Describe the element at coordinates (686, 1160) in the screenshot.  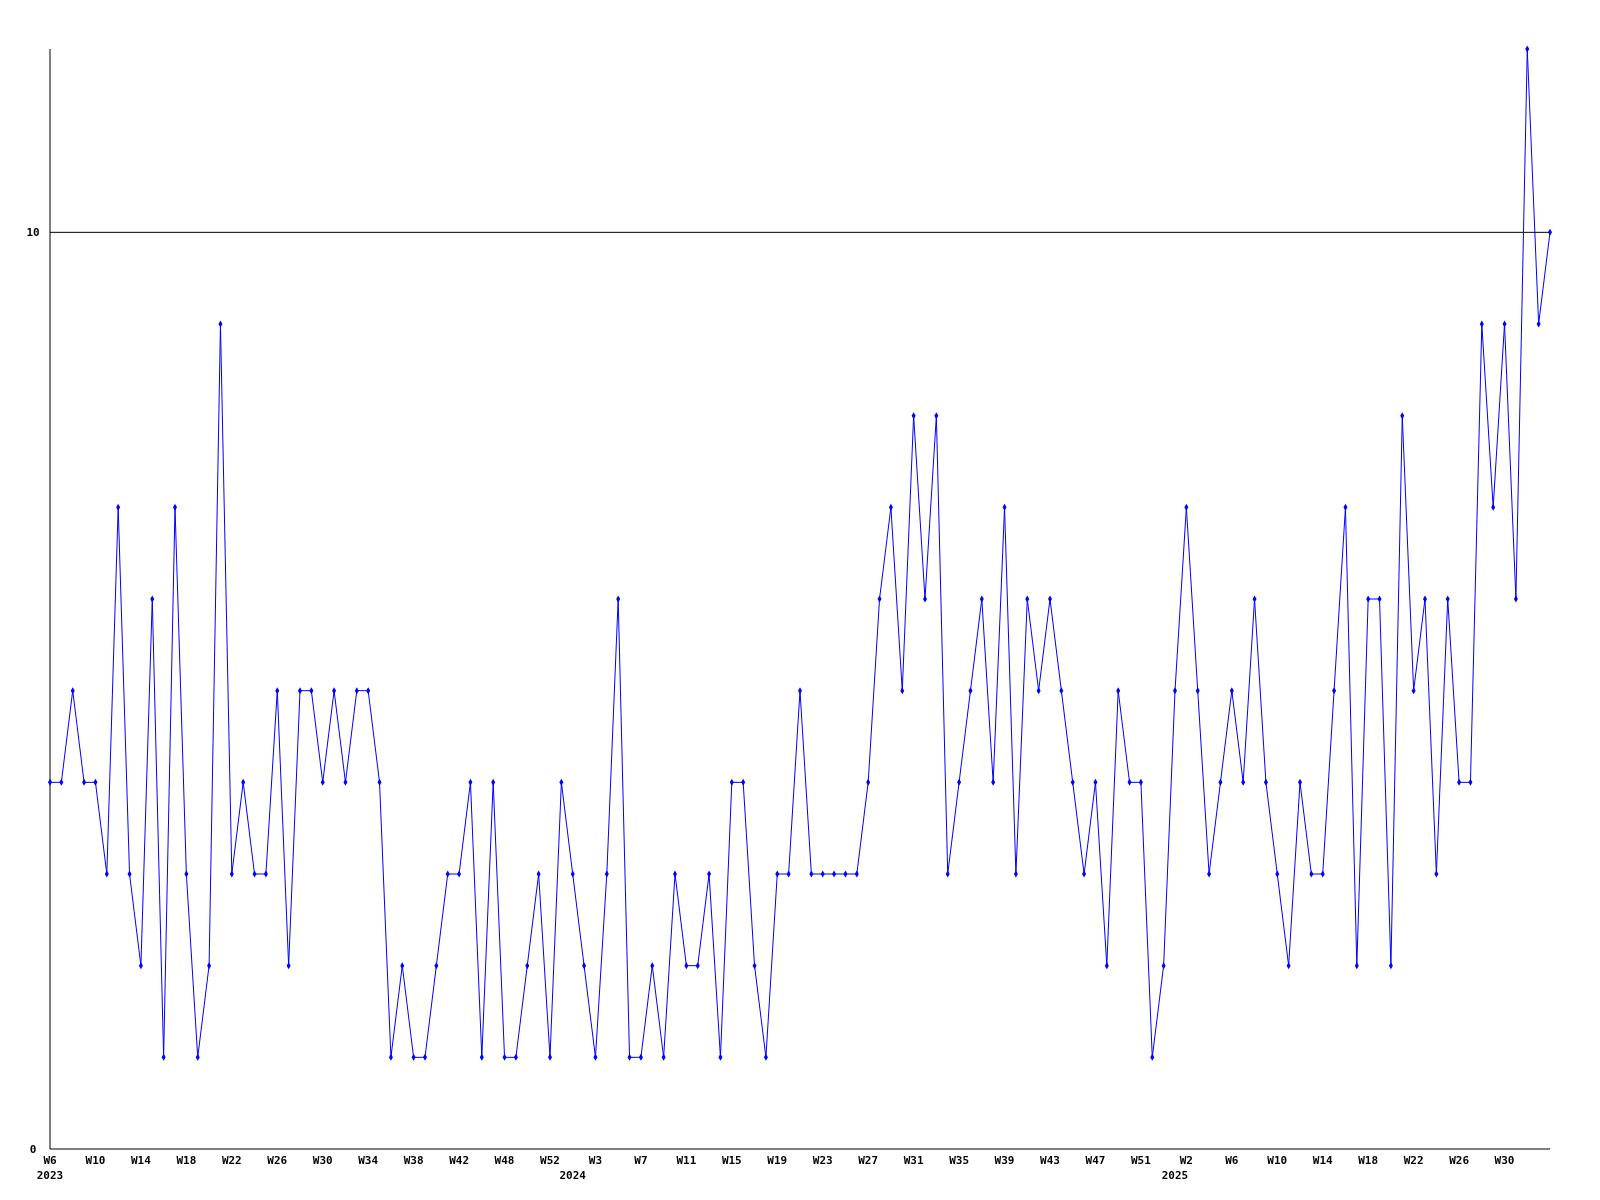
I see `x-tick-label: W11` at that location.